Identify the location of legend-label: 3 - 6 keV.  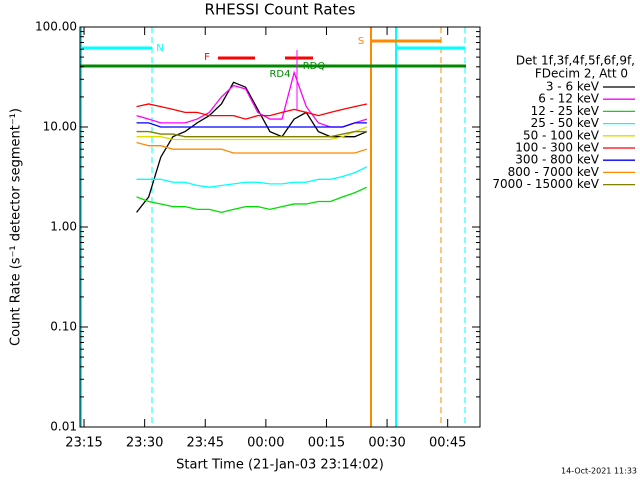
(573, 87).